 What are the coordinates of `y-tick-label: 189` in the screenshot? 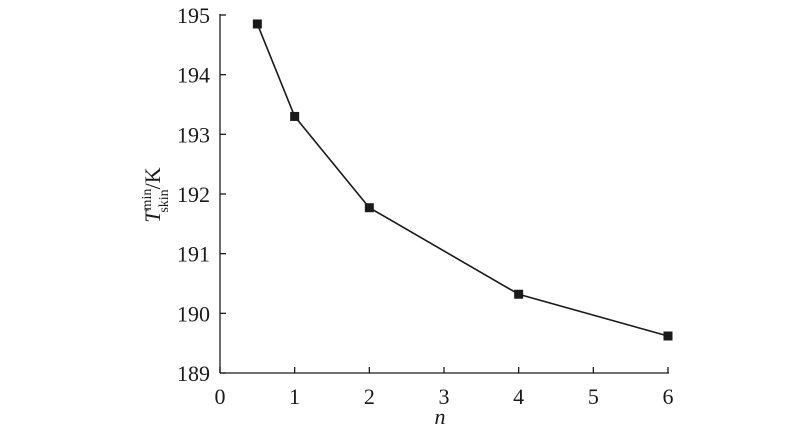 It's located at (193, 373).